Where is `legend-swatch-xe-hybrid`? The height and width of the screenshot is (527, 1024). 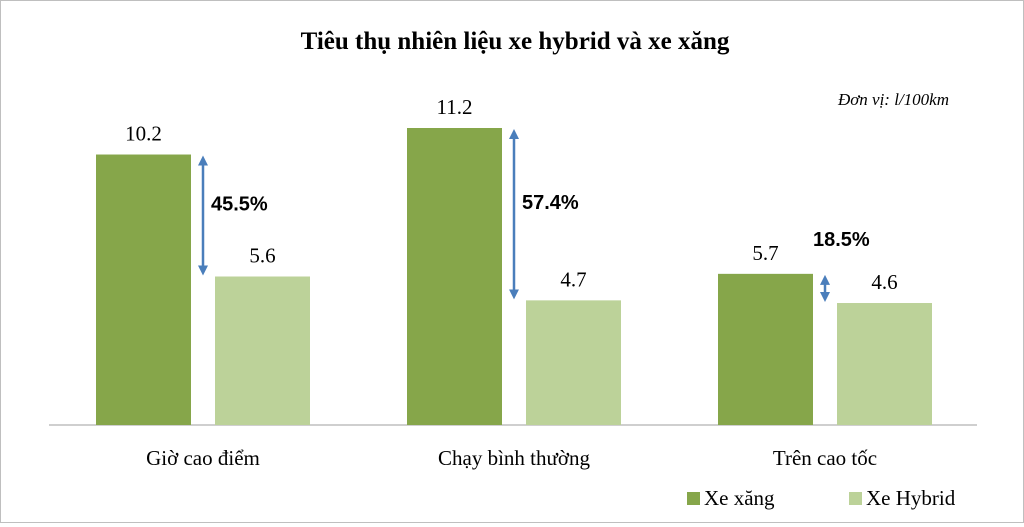 legend-swatch-xe-hybrid is located at coordinates (855, 498).